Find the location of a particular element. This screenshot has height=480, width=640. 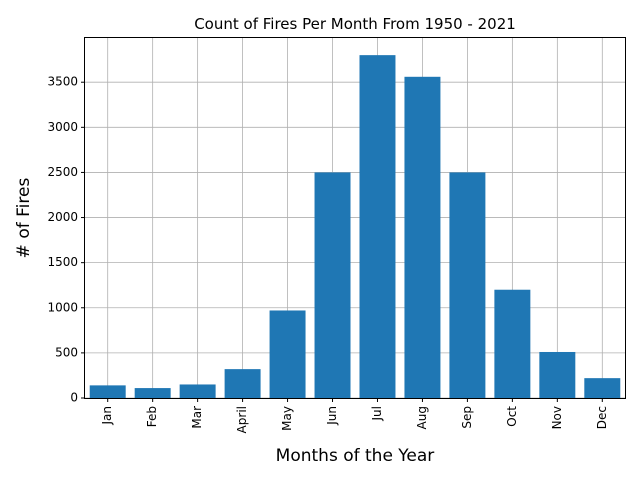

bar-aug is located at coordinates (422, 237).